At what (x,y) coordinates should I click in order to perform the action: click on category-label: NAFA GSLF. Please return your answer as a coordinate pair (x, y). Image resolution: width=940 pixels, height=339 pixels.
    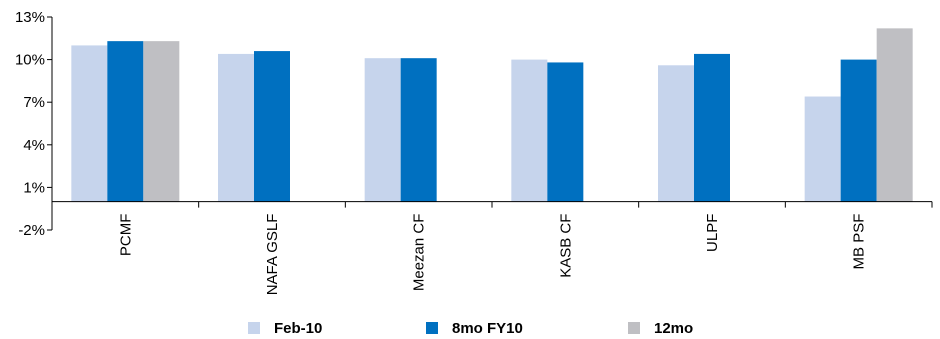
    Looking at the image, I should click on (272, 255).